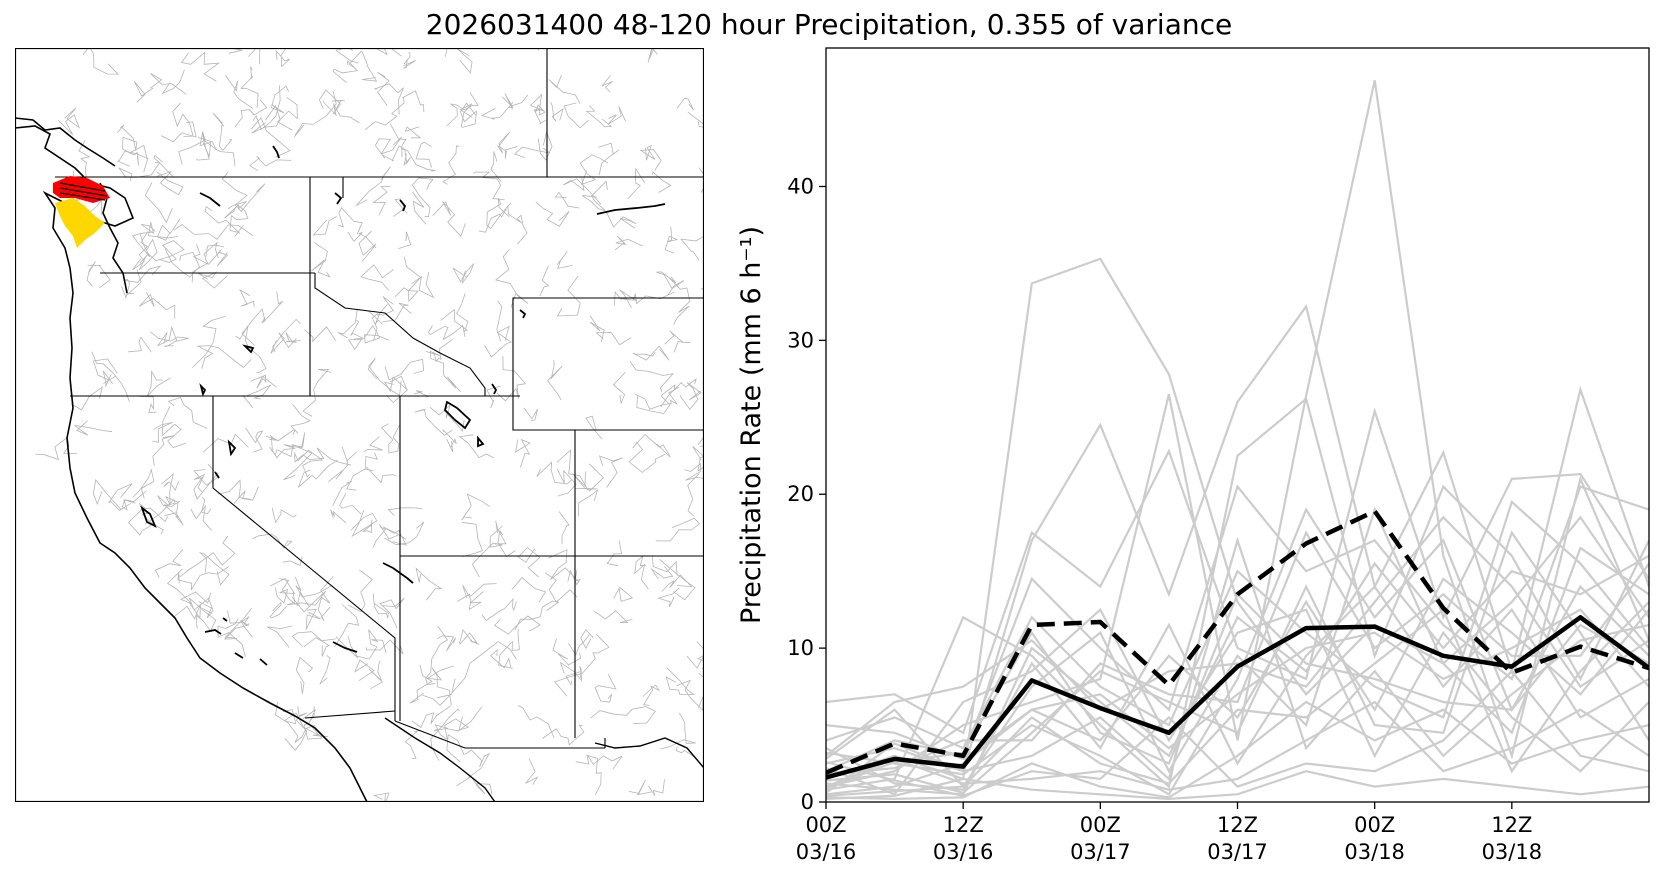  Describe the element at coordinates (1237, 825) in the screenshot. I see `x-tick-label-time: 12Z` at that location.